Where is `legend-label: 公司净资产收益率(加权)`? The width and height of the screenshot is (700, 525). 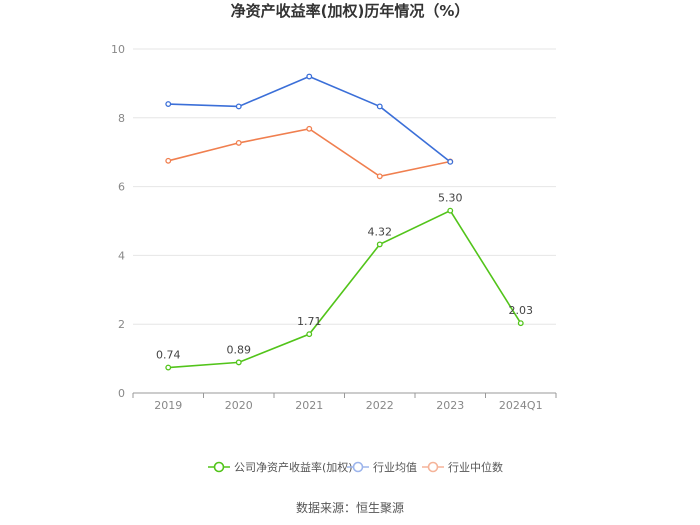 legend-label: 公司净资产收益率(加权) is located at coordinates (293, 467).